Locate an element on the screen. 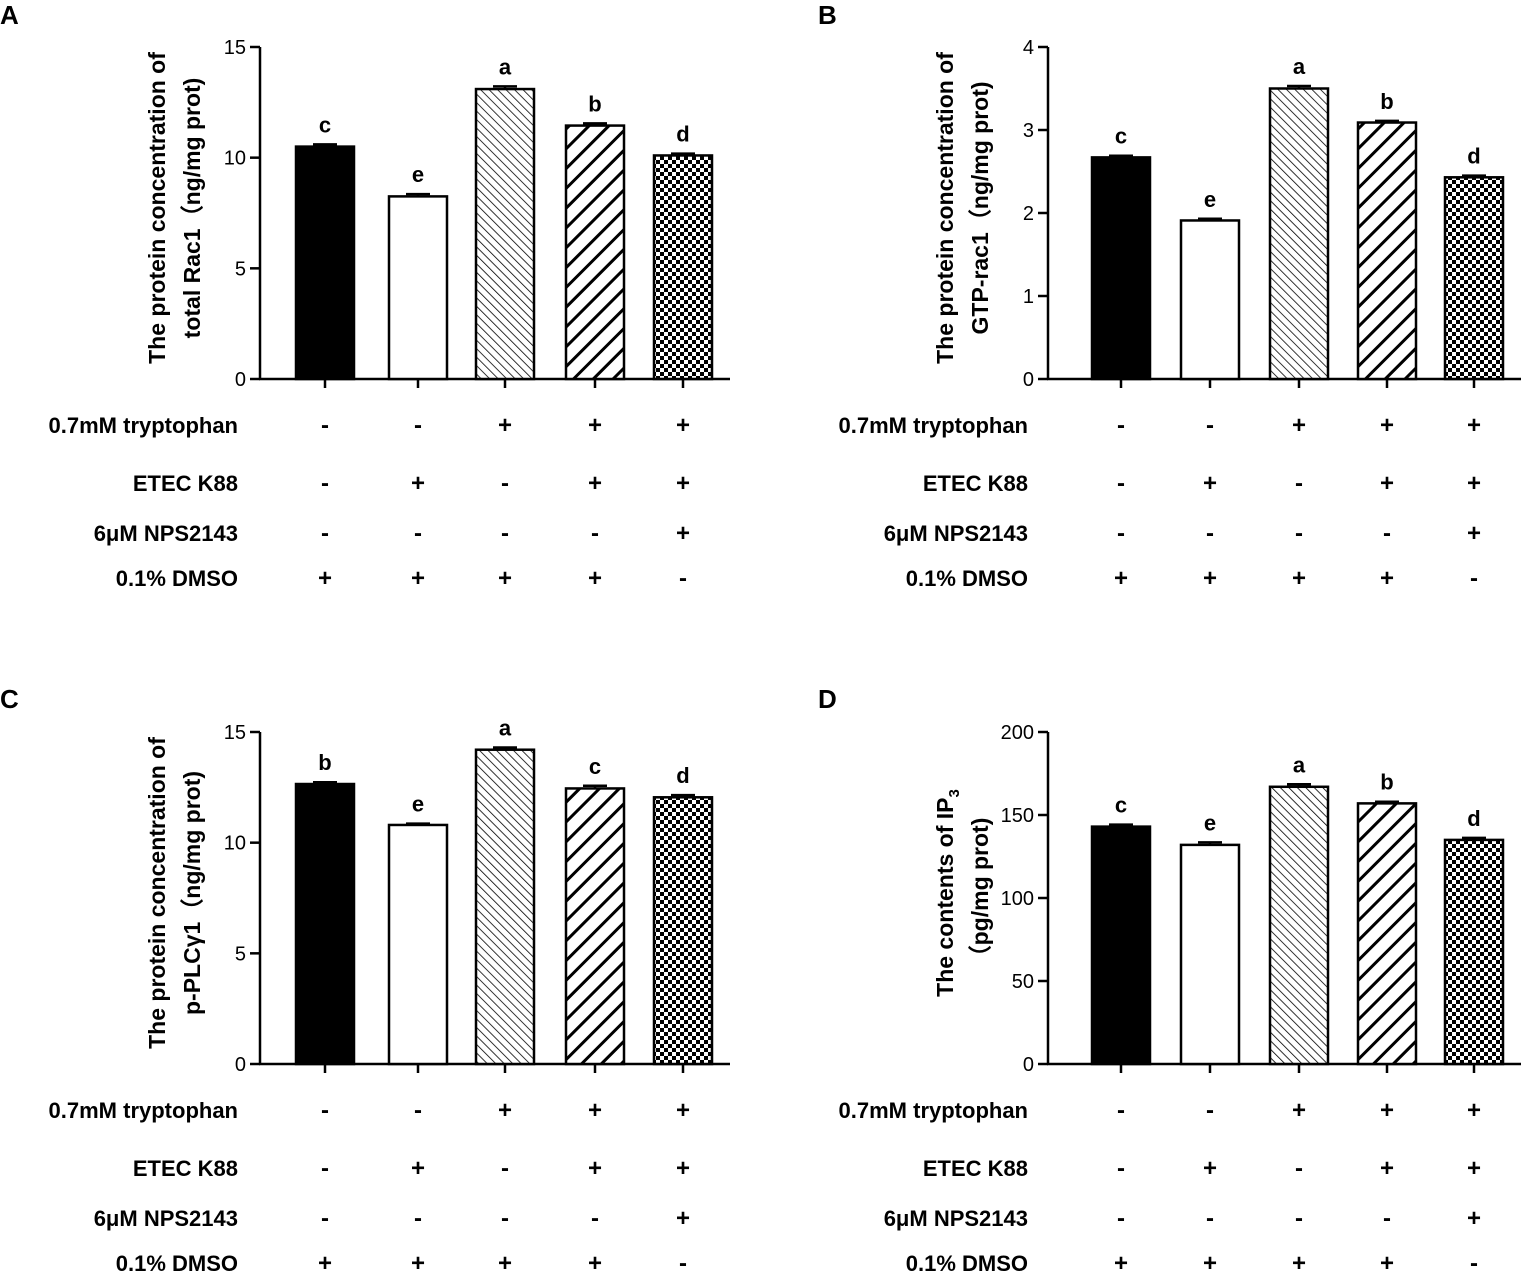 The image size is (1535, 1274). y-axis-label-line-1: The contents of IP3 is located at coordinates (947, 893).